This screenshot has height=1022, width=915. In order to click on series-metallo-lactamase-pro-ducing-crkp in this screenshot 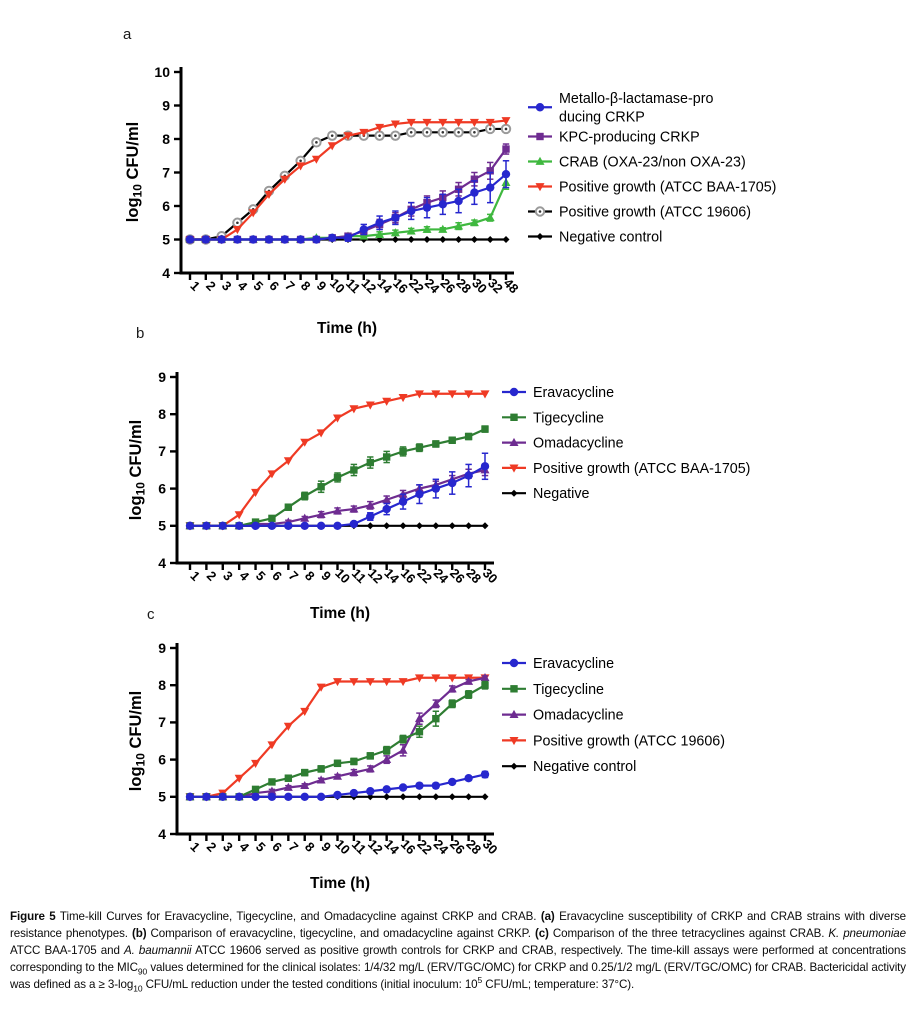, I will do `click(348, 202)`.